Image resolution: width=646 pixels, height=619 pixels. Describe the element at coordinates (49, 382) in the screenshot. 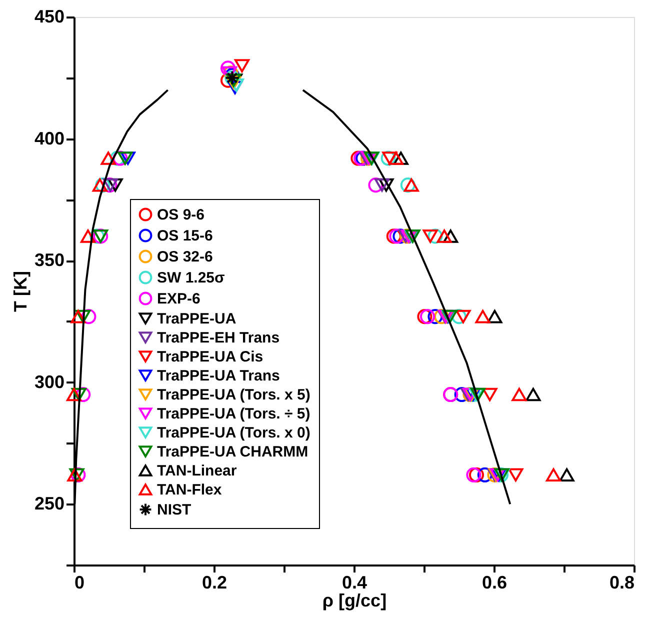

I see `y-tick-label: 300` at that location.